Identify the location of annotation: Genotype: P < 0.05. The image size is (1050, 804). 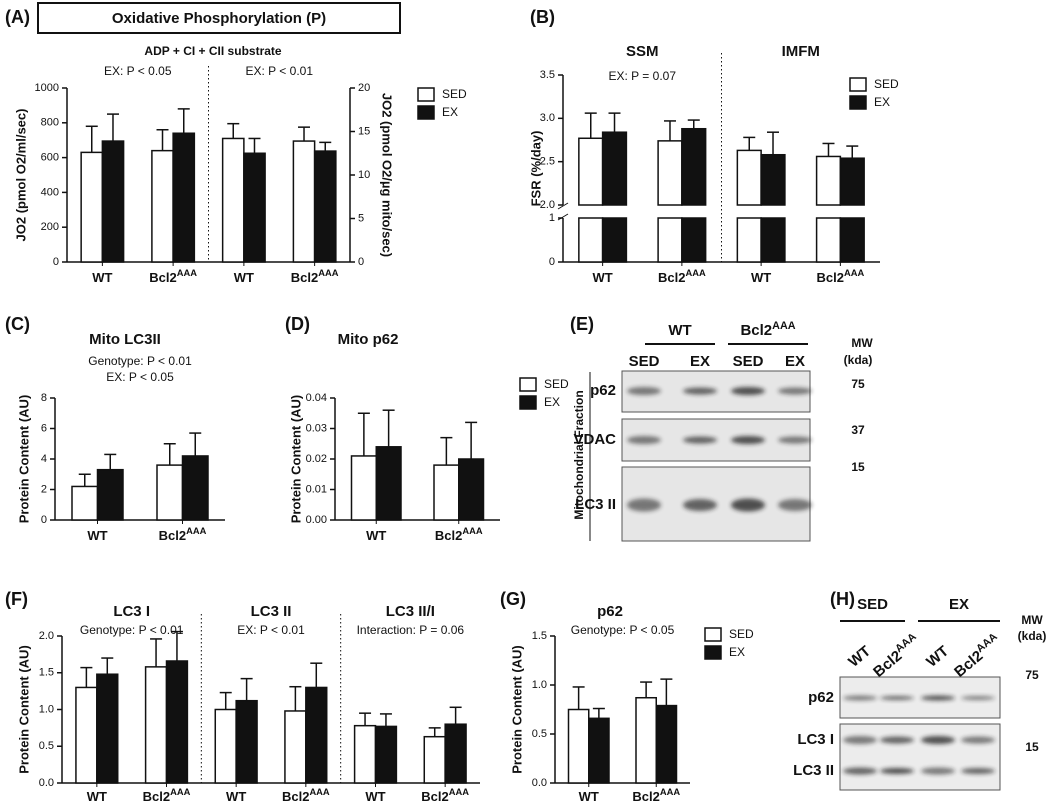
(623, 630).